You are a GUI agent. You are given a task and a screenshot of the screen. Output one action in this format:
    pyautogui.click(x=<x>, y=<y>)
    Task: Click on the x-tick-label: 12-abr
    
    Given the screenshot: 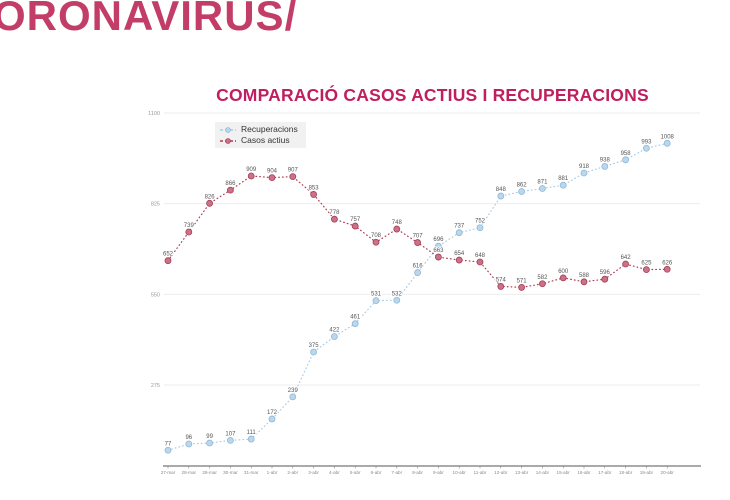 What is the action you would take?
    pyautogui.click(x=501, y=472)
    